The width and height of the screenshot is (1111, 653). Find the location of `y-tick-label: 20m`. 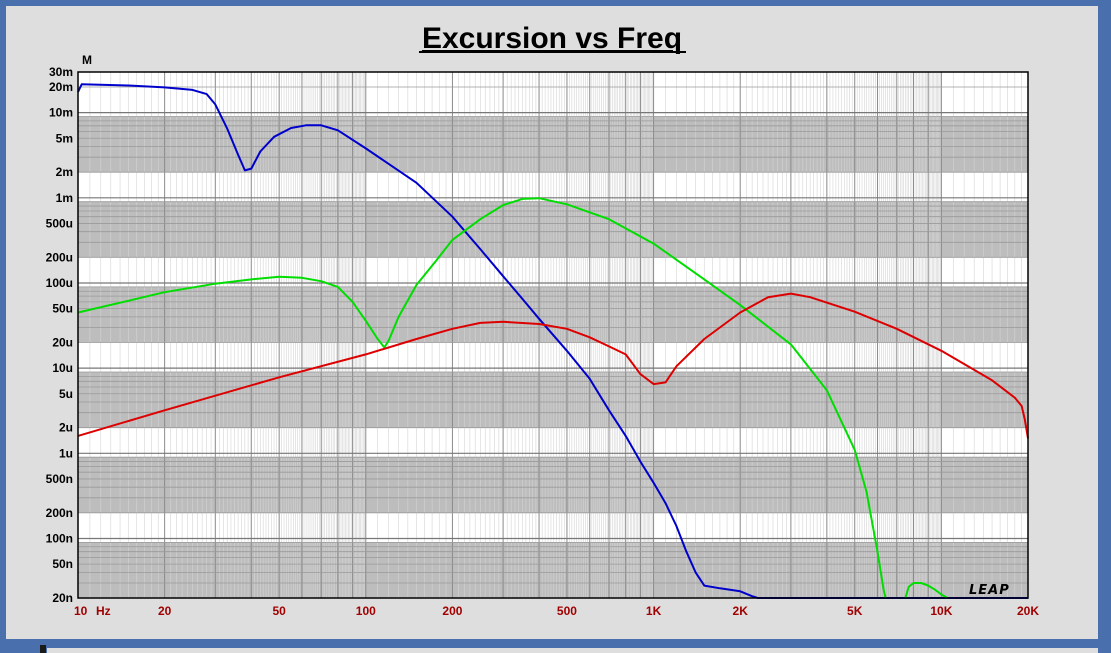

y-tick-label: 20m is located at coordinates (61, 87).